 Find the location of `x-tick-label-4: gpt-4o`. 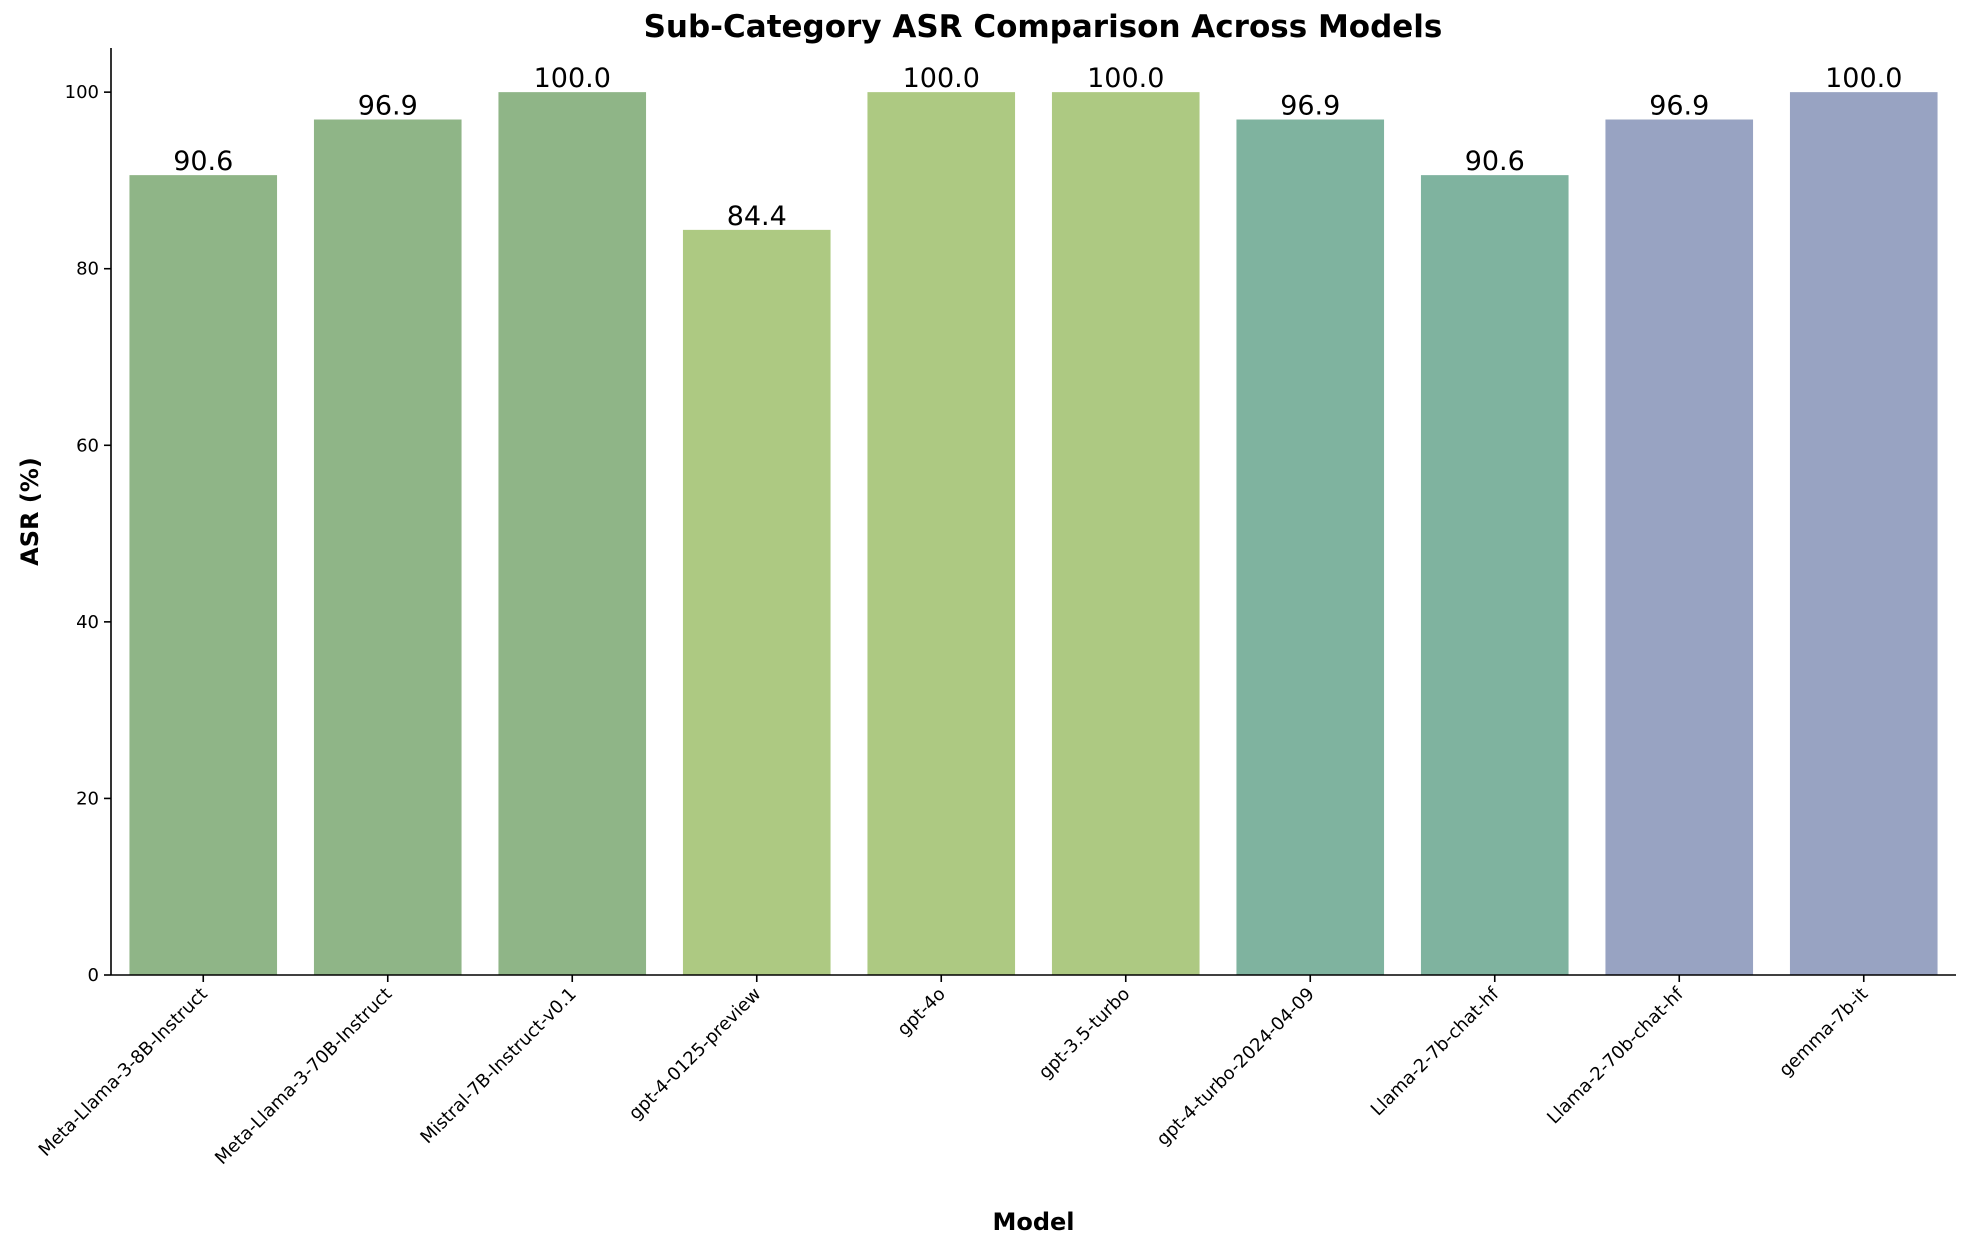

x-tick-label-4: gpt-4o is located at coordinates (921, 1012).